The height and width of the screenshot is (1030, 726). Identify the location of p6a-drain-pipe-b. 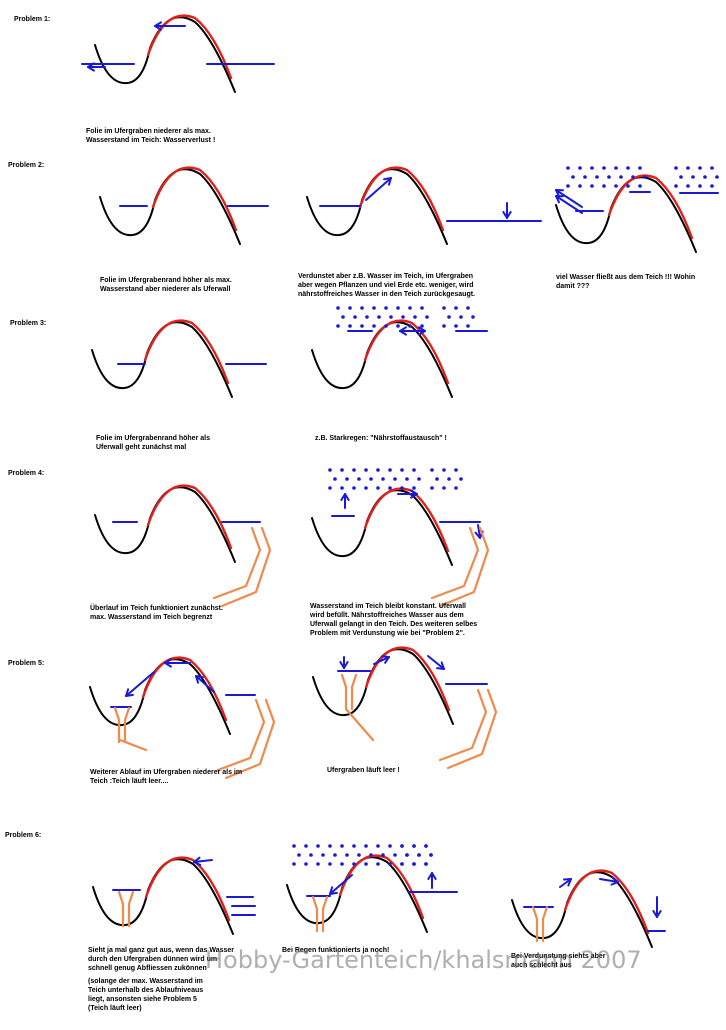
(131, 909).